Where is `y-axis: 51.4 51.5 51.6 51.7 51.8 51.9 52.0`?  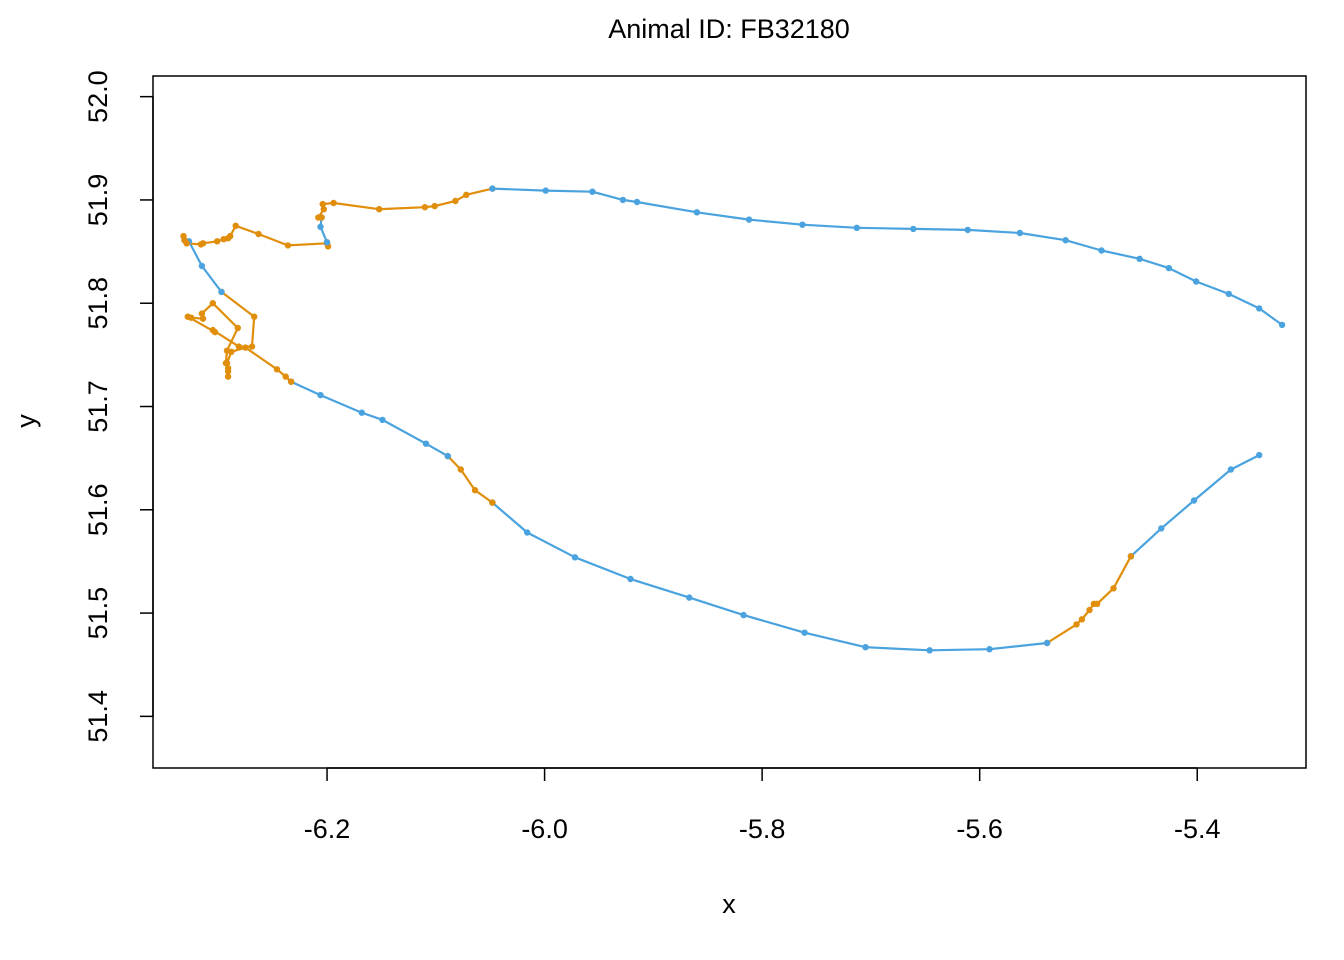
y-axis: 51.4 51.5 51.6 51.7 51.8 51.9 52.0 is located at coordinates (118, 406).